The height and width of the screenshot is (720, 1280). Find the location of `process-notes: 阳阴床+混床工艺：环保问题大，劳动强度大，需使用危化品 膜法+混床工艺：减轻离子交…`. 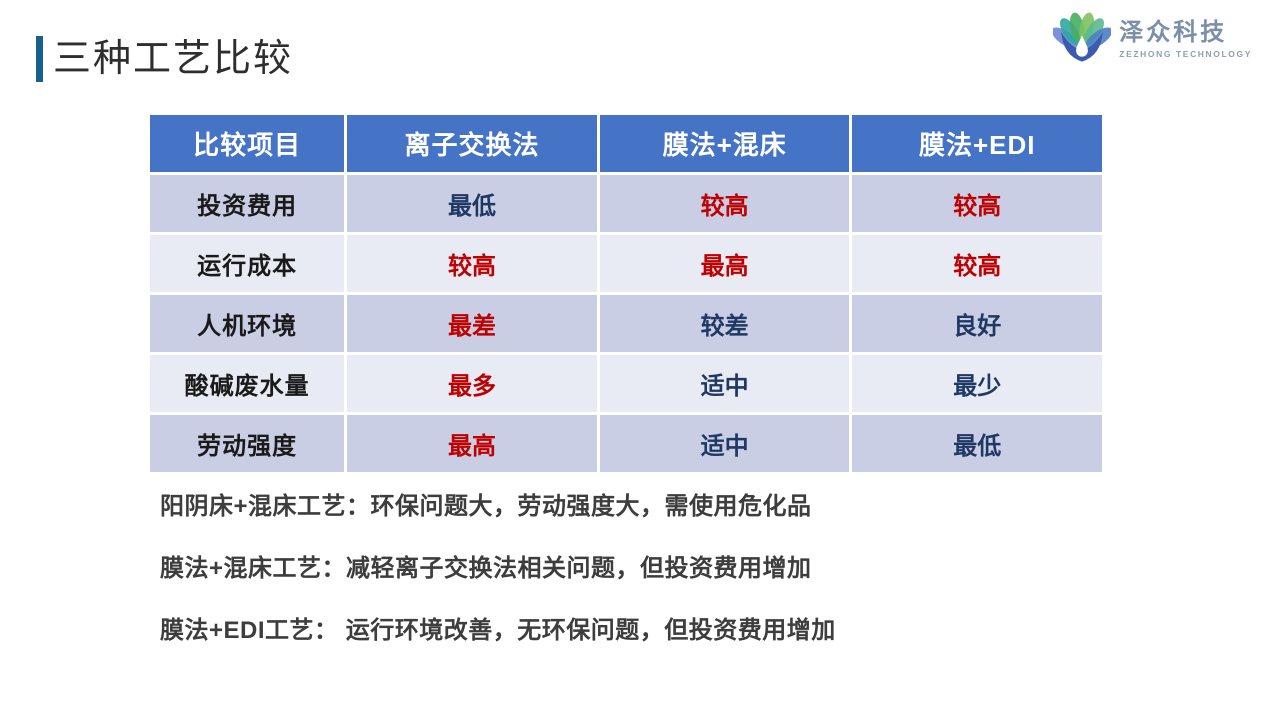

process-notes: 阳阴床+混床工艺：环保问题大，劳动强度大，需使用危化品 膜法+混床工艺：减轻离子交… is located at coordinates (498, 583).